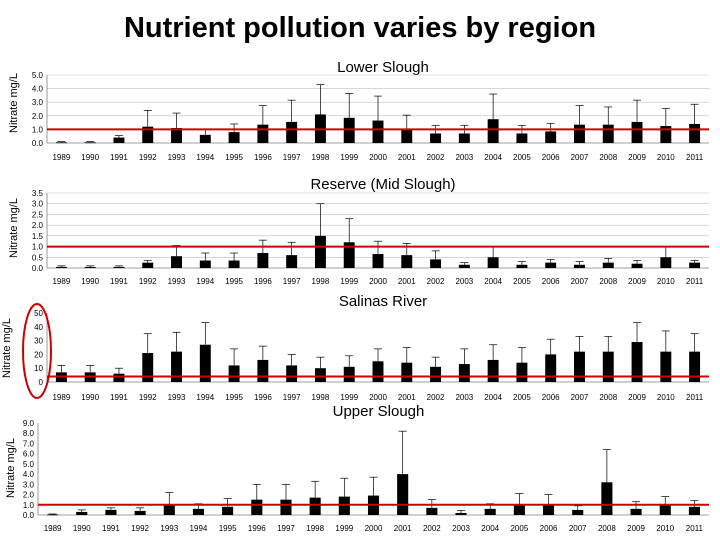  I want to click on y-axis-label: Nitrate mg/L, so click(11, 468).